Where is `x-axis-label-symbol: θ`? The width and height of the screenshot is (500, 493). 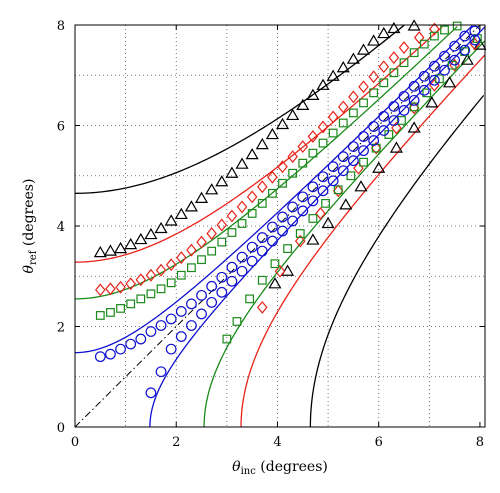
x-axis-label-symbol: θ is located at coordinates (236, 467).